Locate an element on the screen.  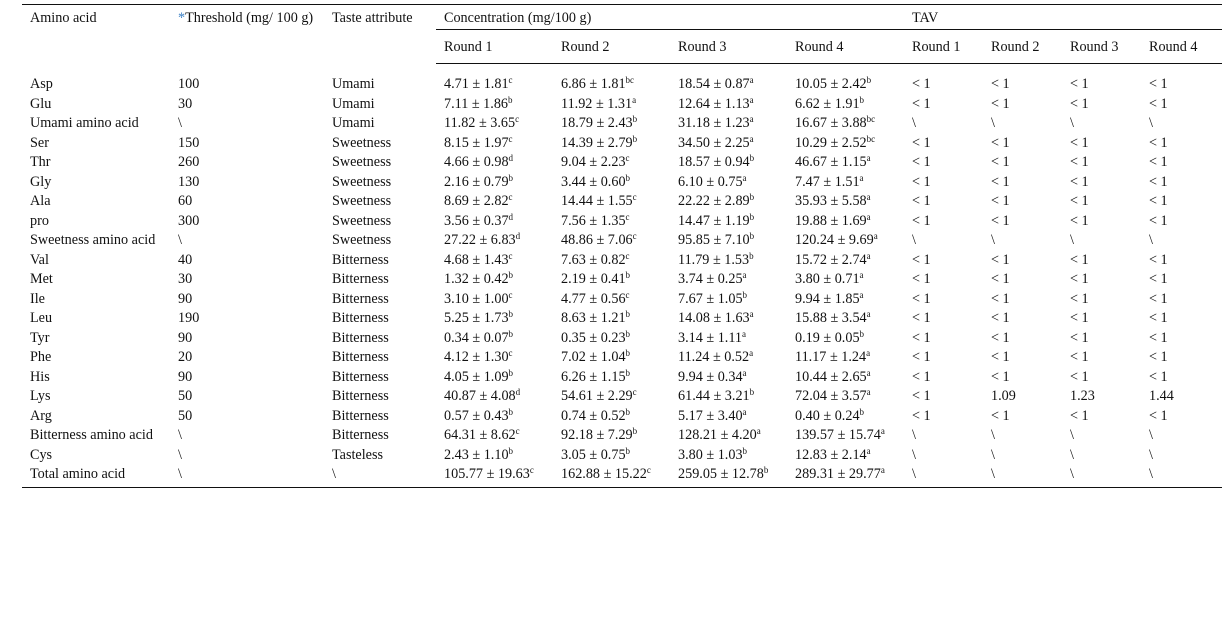
amino-acid-name: Bitterness amino acid is located at coordinates (91, 435).